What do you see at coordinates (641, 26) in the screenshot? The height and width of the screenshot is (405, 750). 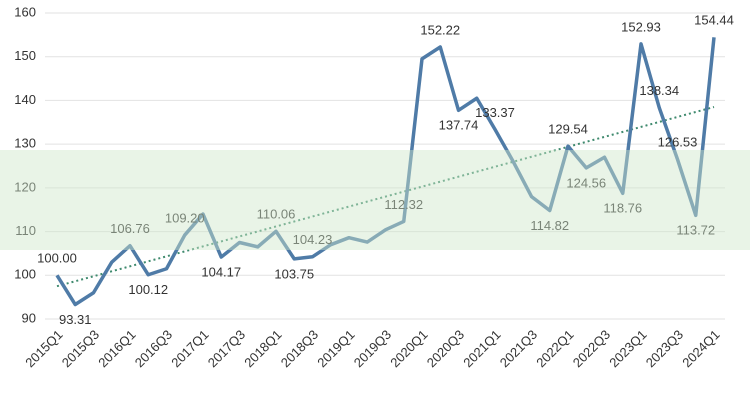 I see `data-label: 152.93` at bounding box center [641, 26].